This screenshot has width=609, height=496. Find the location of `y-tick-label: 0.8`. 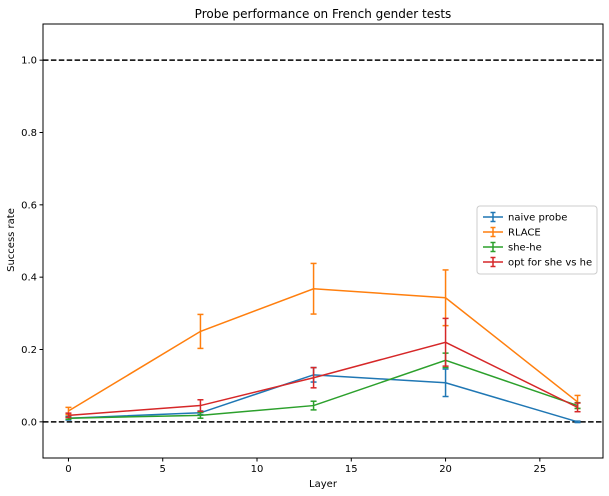

y-tick-label: 0.8 is located at coordinates (29, 133).